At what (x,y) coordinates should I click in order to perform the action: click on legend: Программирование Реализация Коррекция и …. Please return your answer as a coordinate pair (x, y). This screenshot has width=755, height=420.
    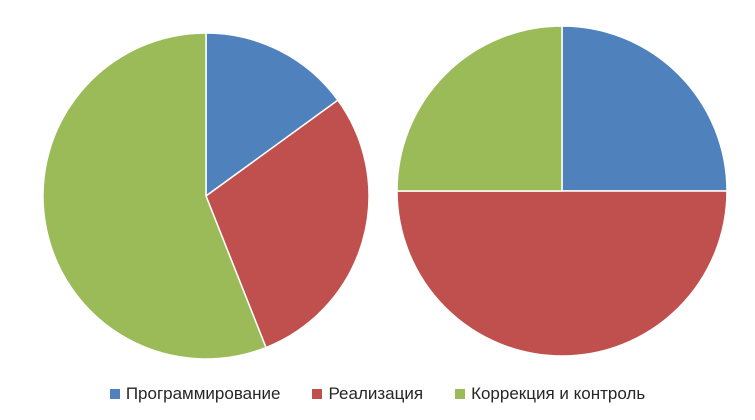
    Looking at the image, I should click on (377, 394).